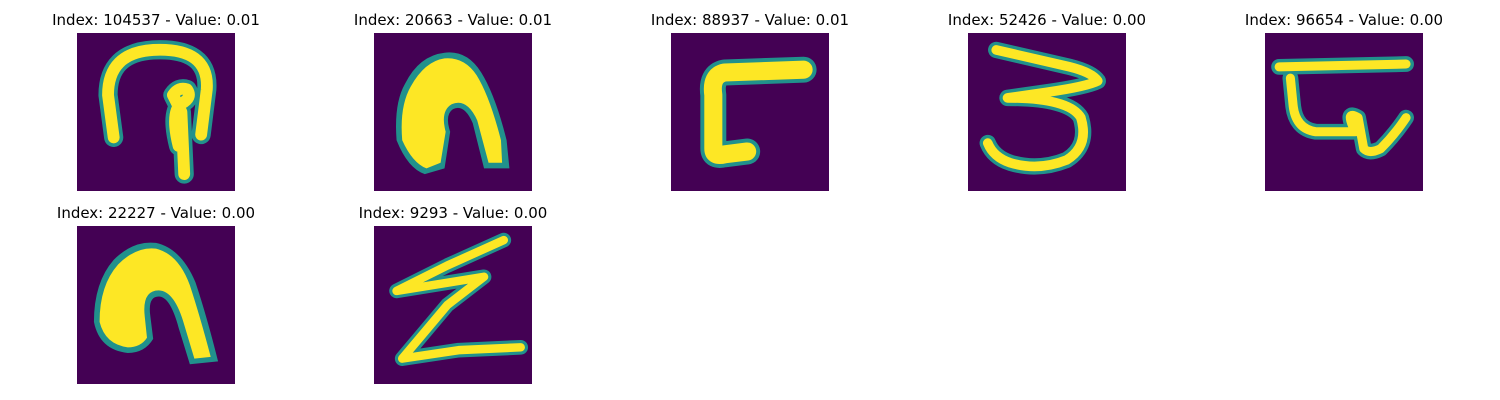  I want to click on subplot-title: Index: 88937 - Value: 0.01, so click(750, 20).